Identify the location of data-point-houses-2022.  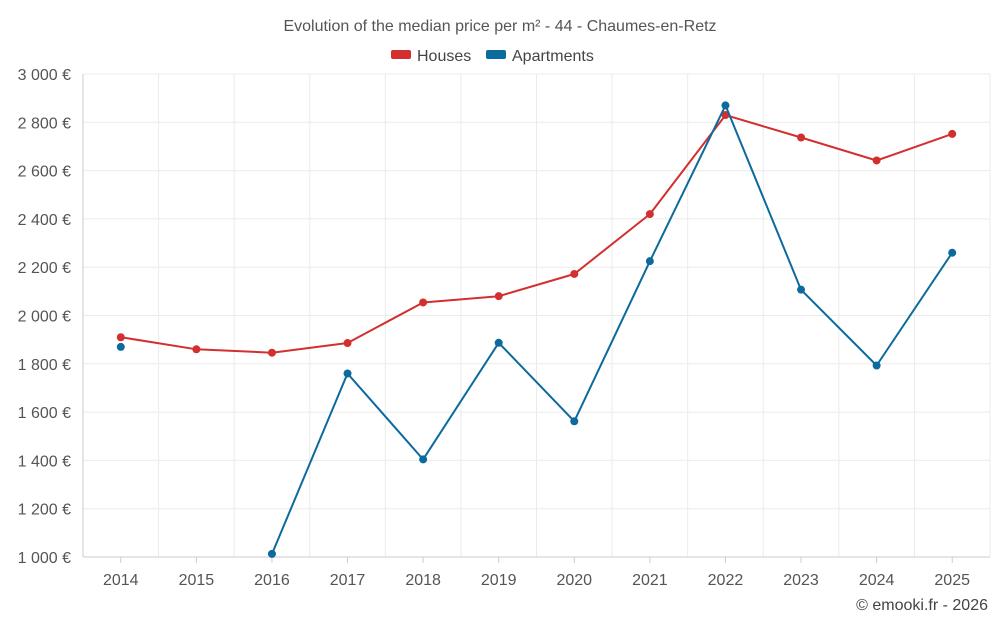
(725, 115).